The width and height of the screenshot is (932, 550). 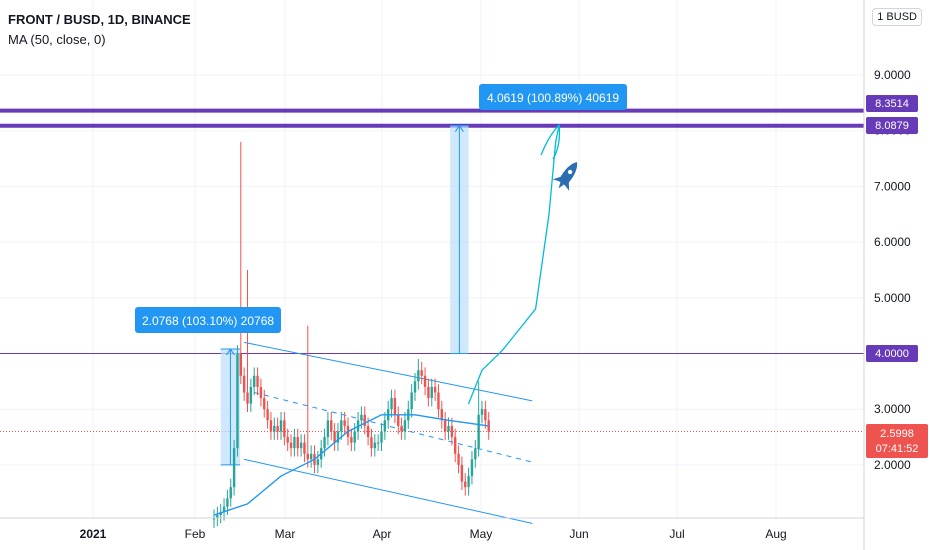 What do you see at coordinates (897, 449) in the screenshot?
I see `countdown-text: 07:41:52` at bounding box center [897, 449].